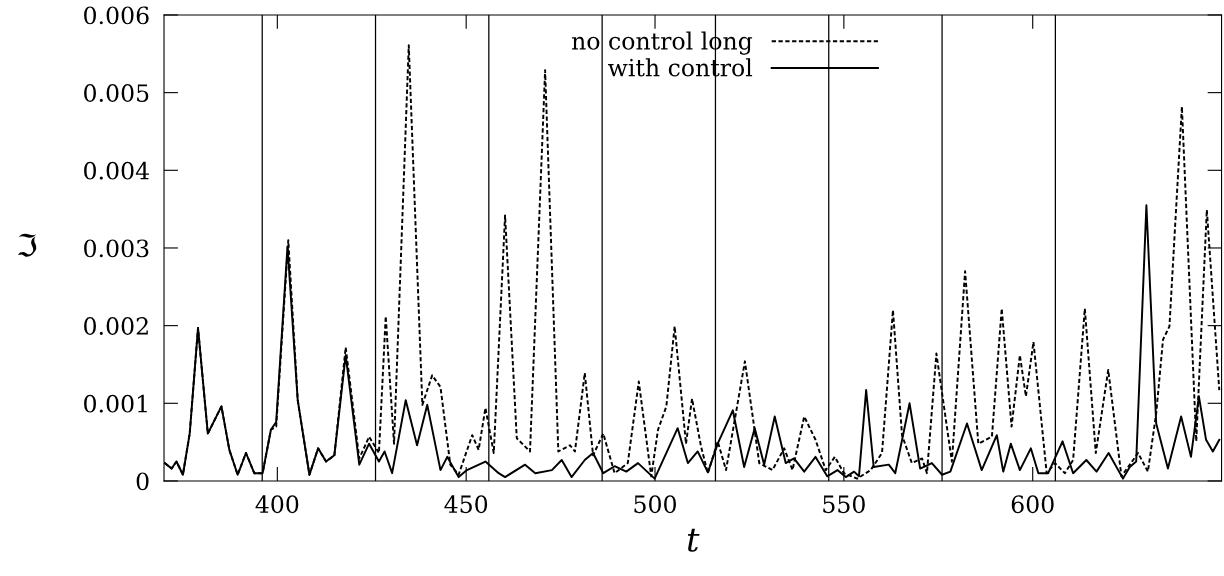 The image size is (1224, 576). I want to click on y-tick-label: 0.002, so click(116, 326).